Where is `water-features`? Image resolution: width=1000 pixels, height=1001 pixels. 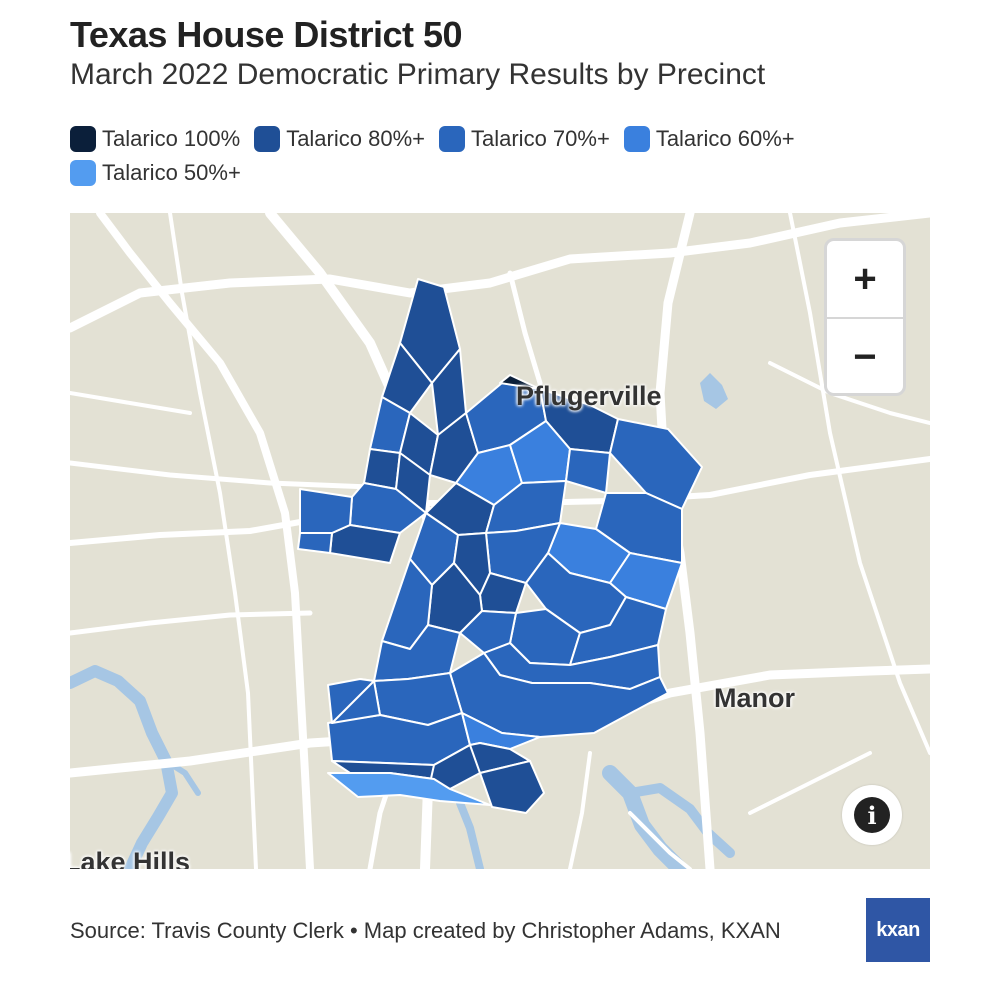 water-features is located at coordinates (402, 767).